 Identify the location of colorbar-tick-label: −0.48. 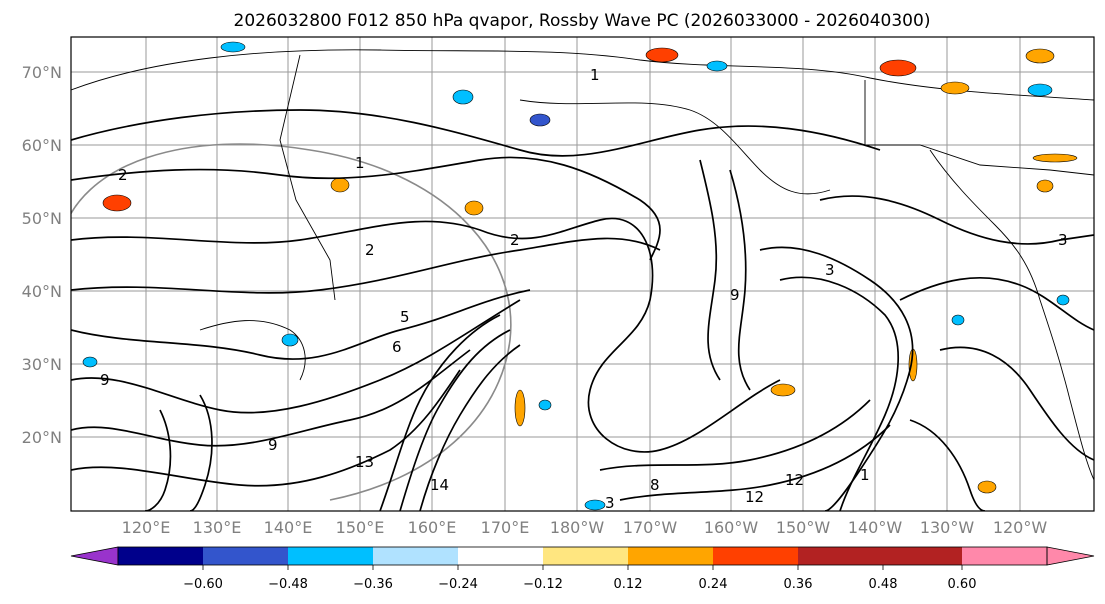
(288, 584).